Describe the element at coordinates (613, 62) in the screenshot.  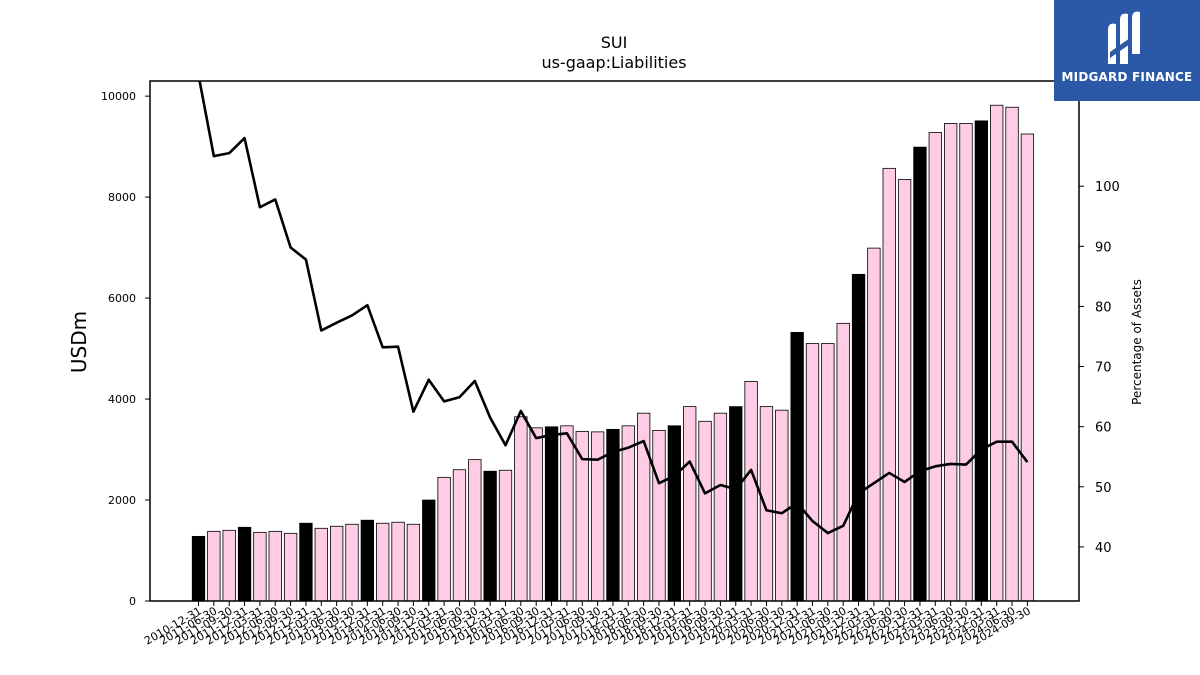
I see `chart-subtitle: us-gaap:Liabilities` at that location.